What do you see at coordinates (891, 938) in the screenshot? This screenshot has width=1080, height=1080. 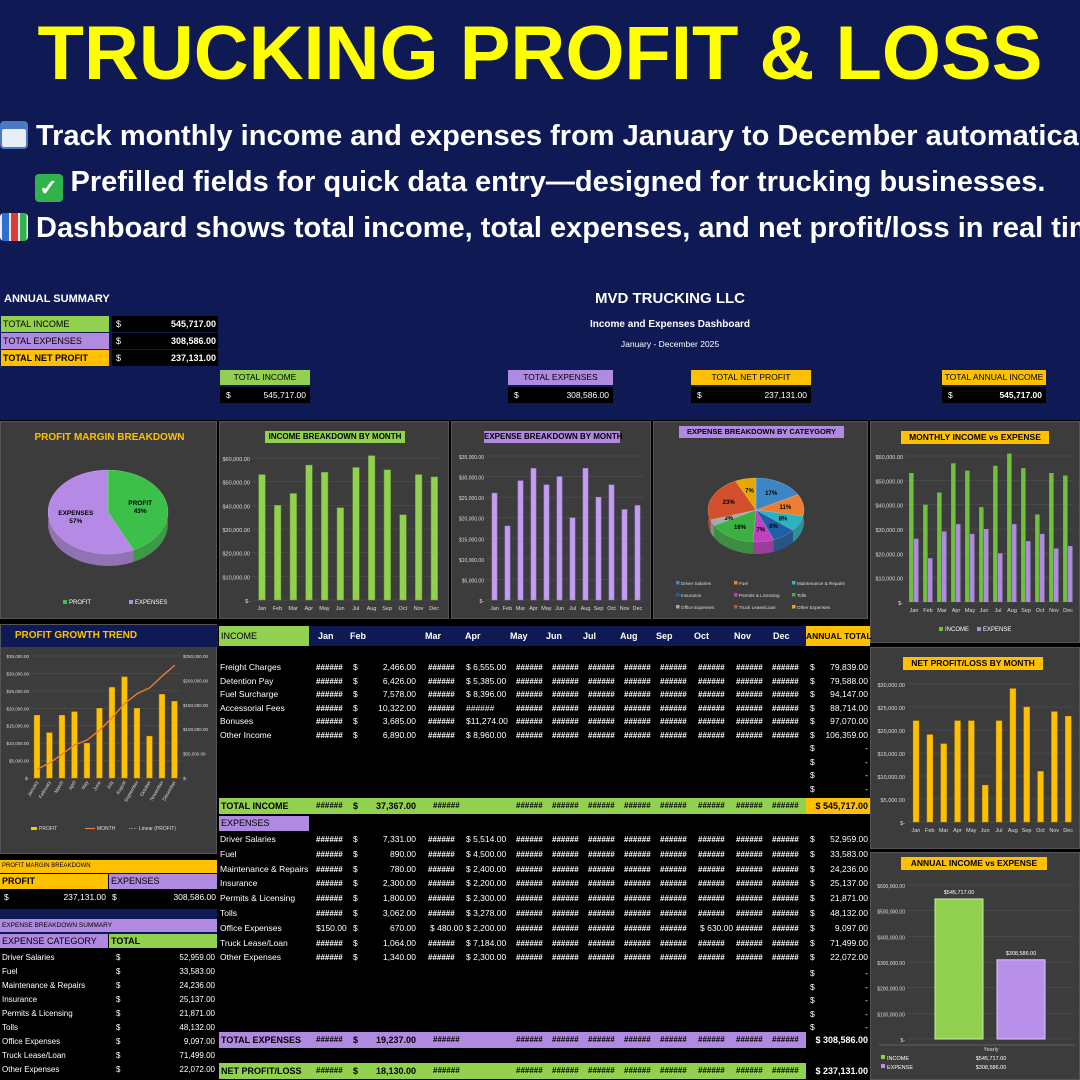 I see `y-tick-label: $400,000.00` at bounding box center [891, 938].